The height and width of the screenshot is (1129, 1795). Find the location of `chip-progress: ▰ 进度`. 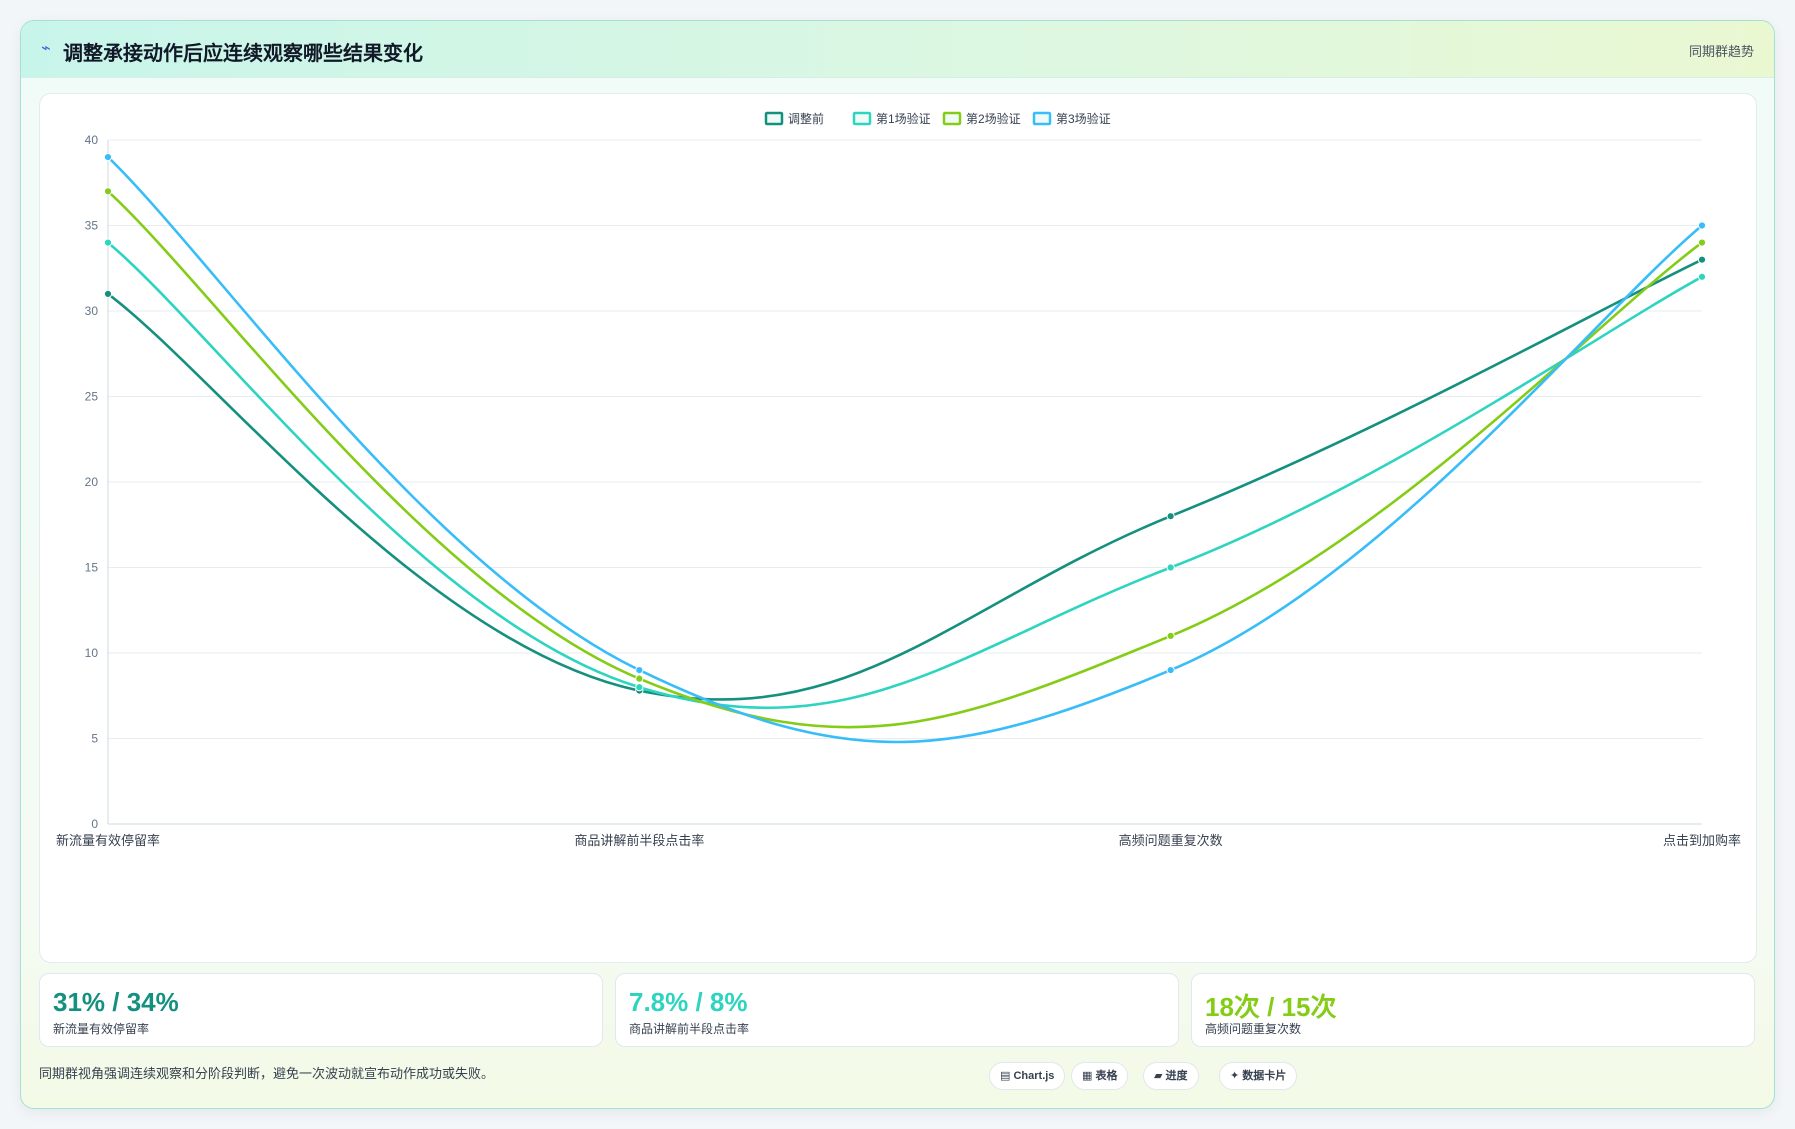

chip-progress: ▰ 进度 is located at coordinates (1171, 1076).